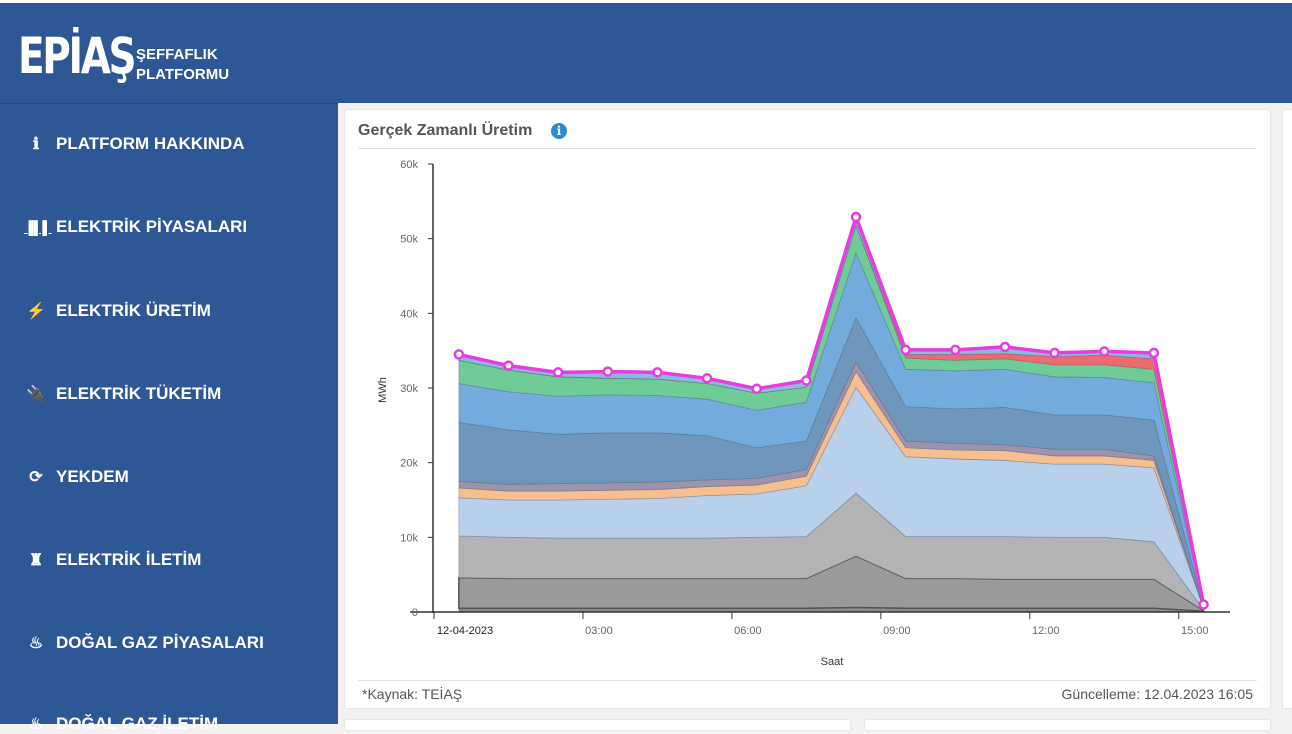 This screenshot has width=1292, height=734. Describe the element at coordinates (415, 613) in the screenshot. I see `y-tick-label: 0` at that location.